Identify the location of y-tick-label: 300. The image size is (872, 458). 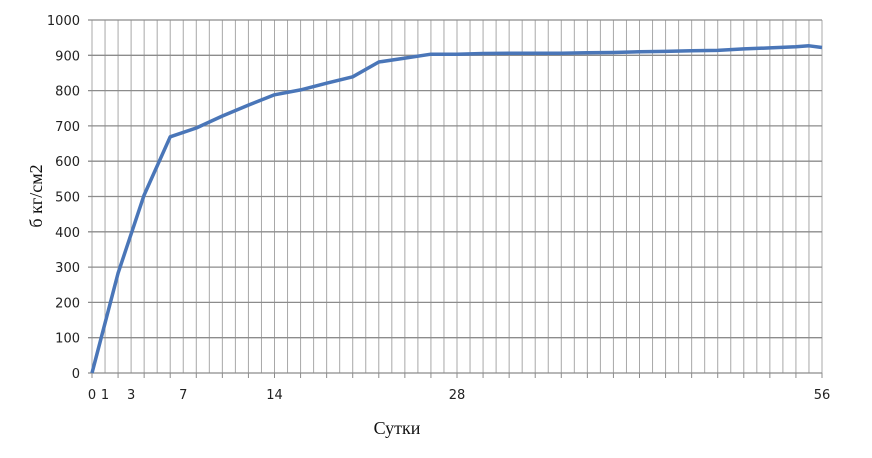
(67, 268).